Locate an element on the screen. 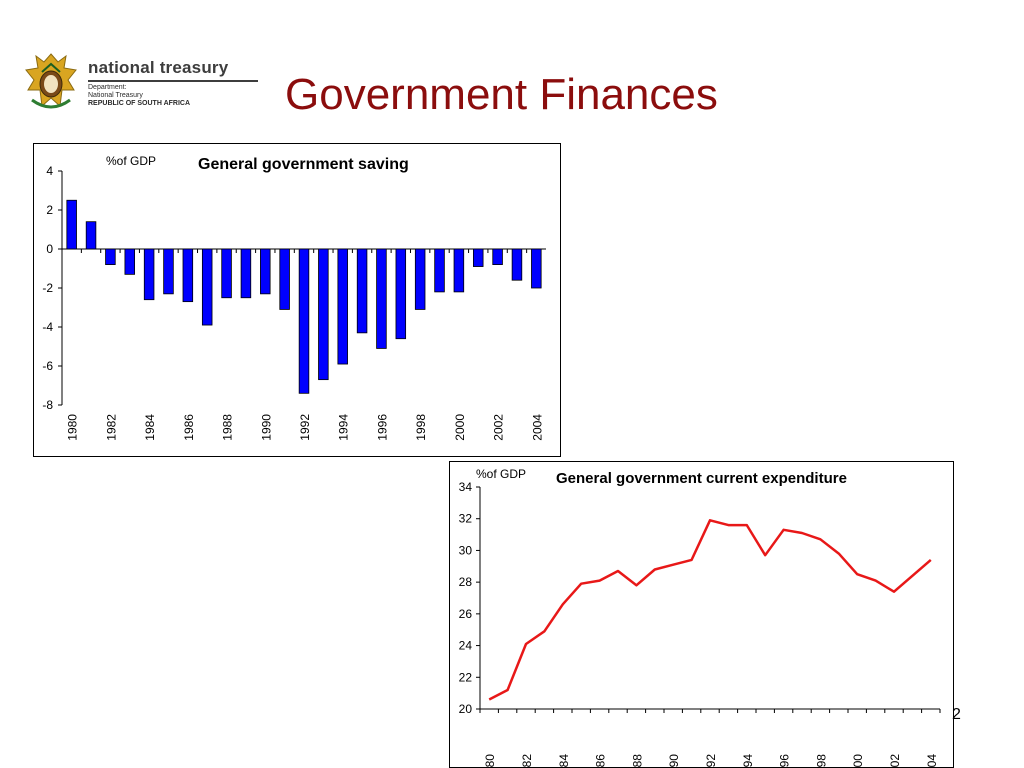 Image resolution: width=1024 pixels, height=768 pixels. saving-bar-1988 is located at coordinates (226, 273).